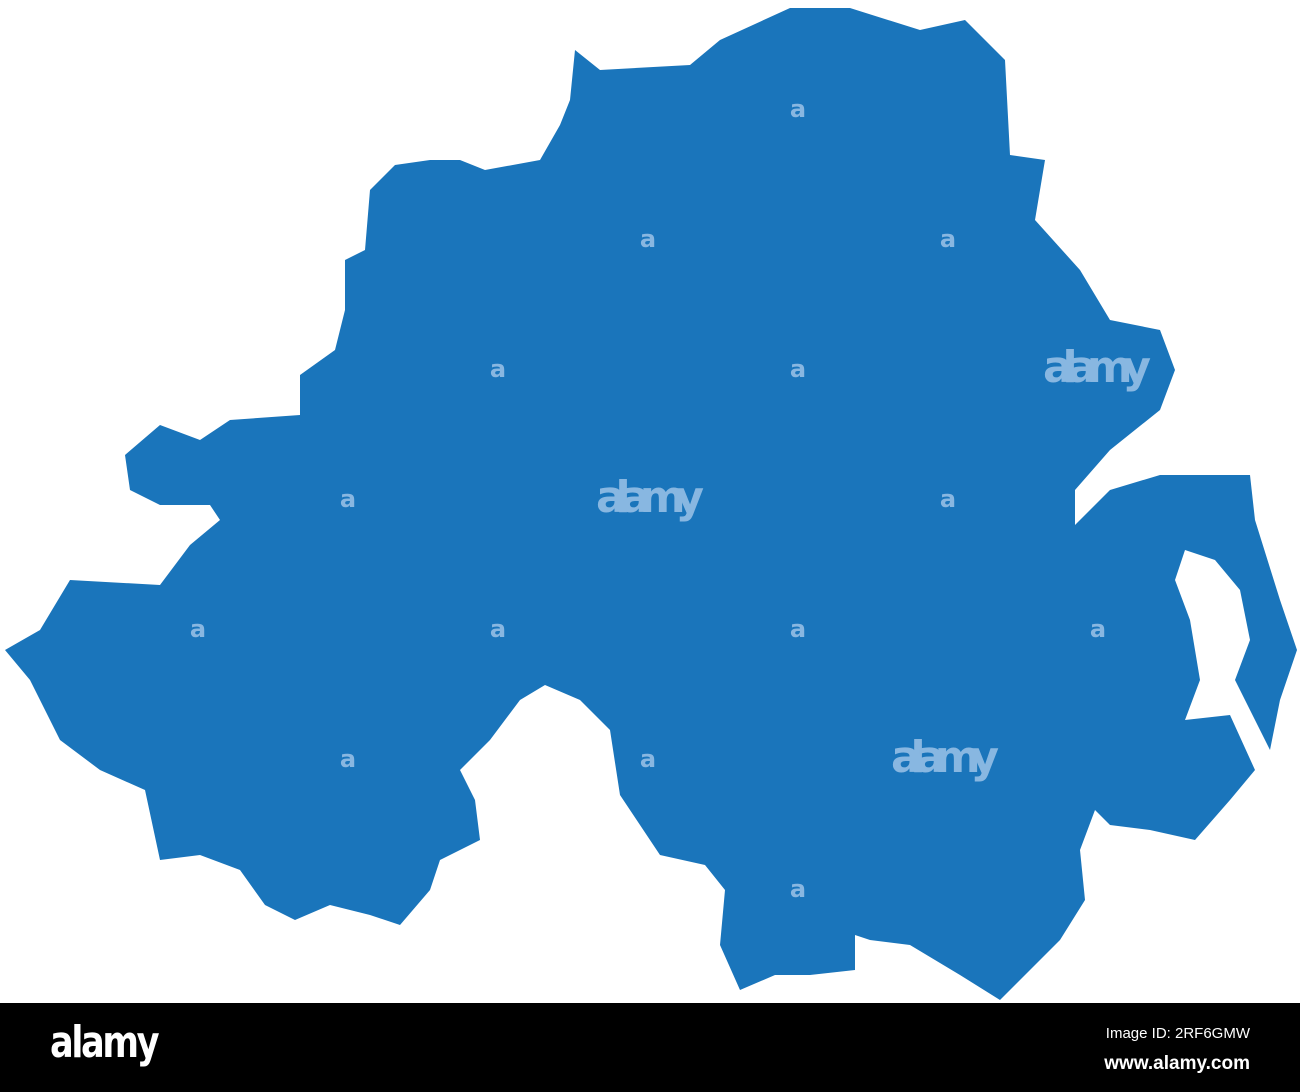  Describe the element at coordinates (1177, 1063) in the screenshot. I see `site-url: www.alamy.com` at that location.